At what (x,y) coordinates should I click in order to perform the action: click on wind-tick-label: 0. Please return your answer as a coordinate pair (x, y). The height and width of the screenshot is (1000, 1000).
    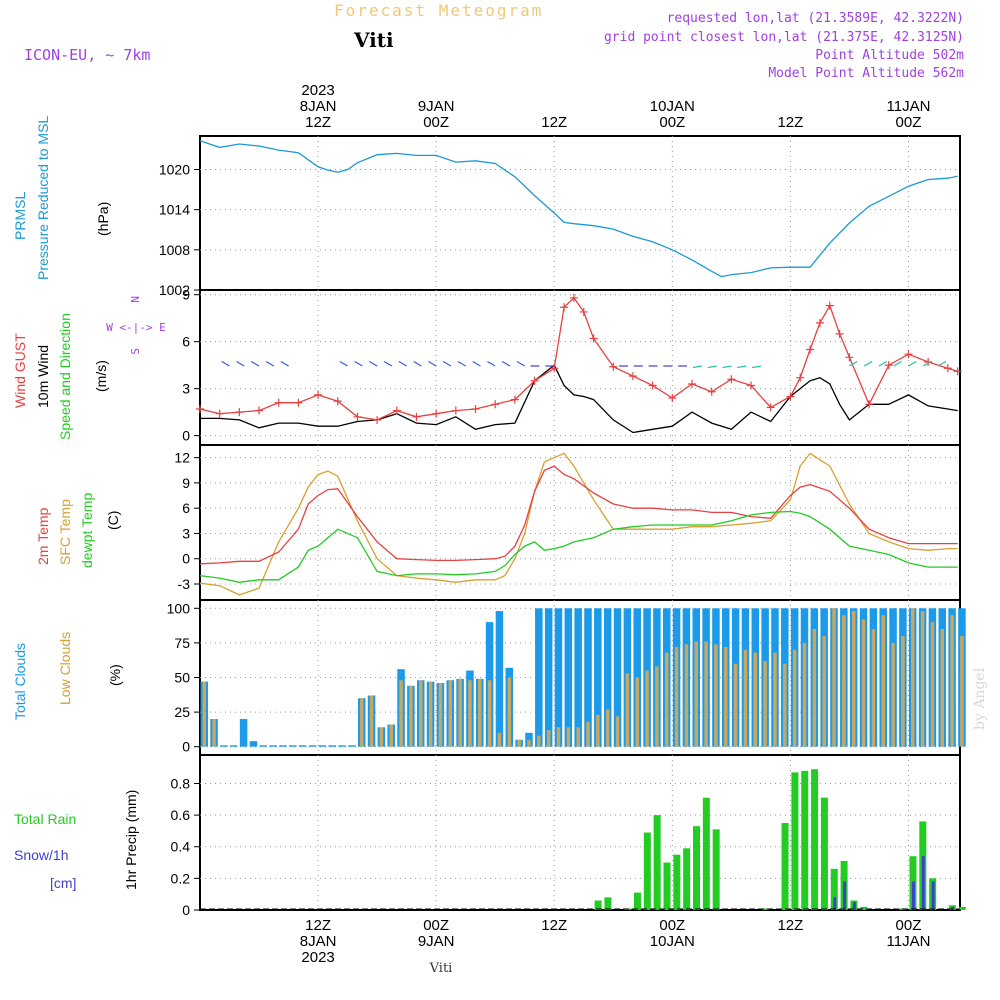
    Looking at the image, I should click on (186, 436).